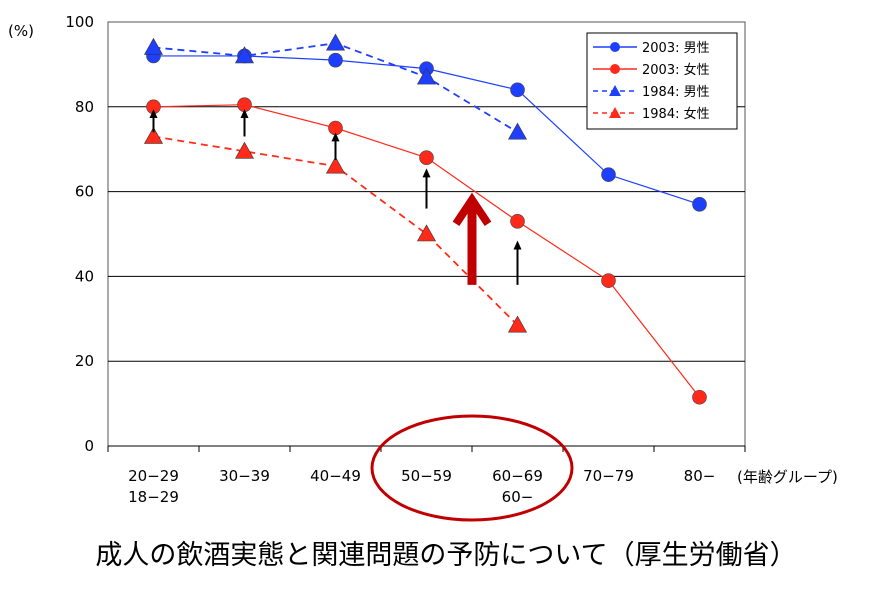  I want to click on highlight-ellipse, so click(472, 468).